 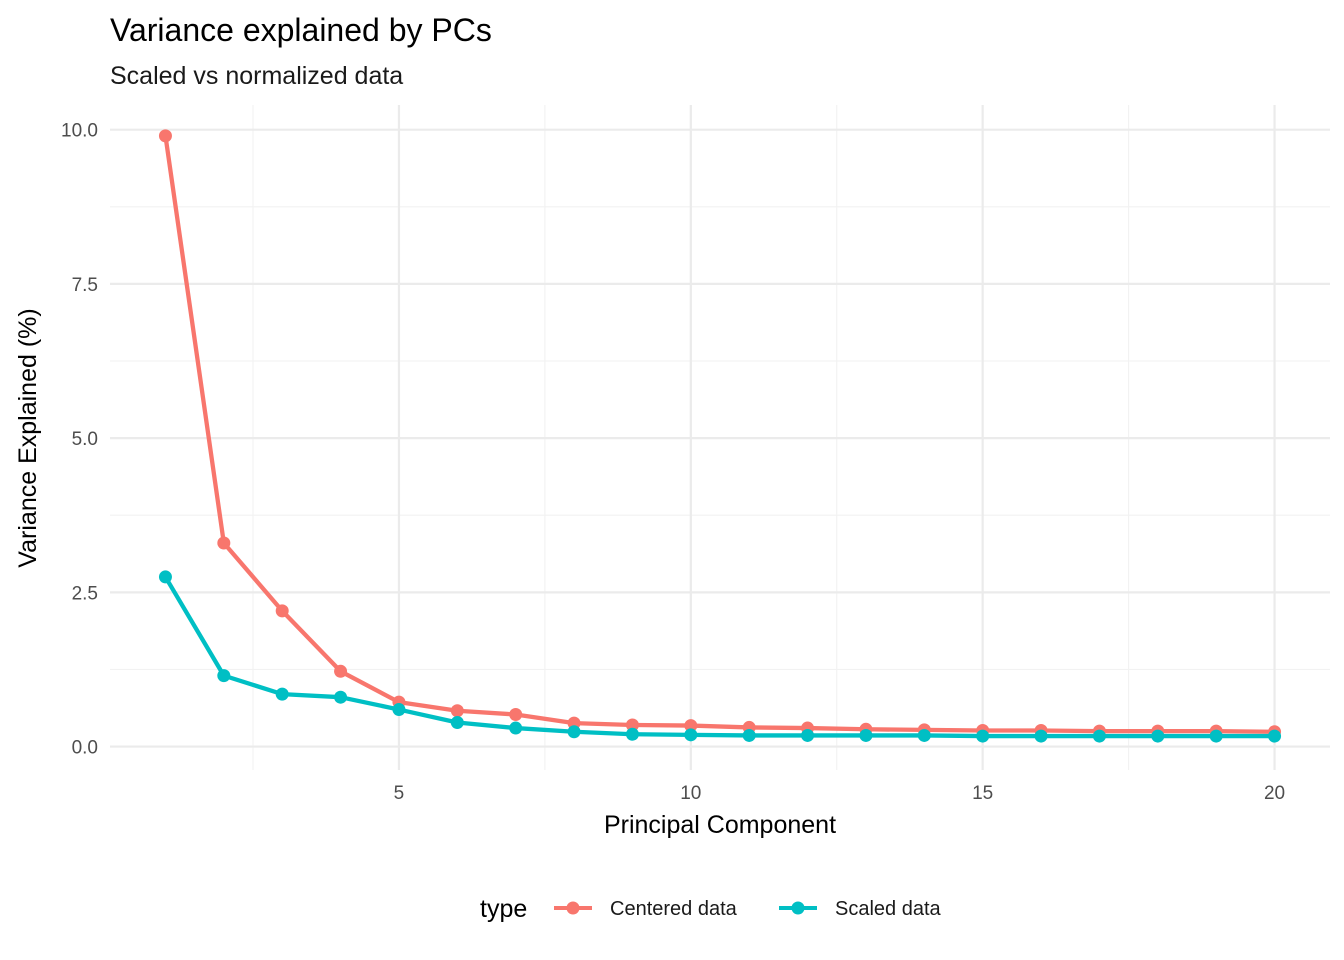 What do you see at coordinates (1274, 793) in the screenshot?
I see `x-tick-label: 20` at bounding box center [1274, 793].